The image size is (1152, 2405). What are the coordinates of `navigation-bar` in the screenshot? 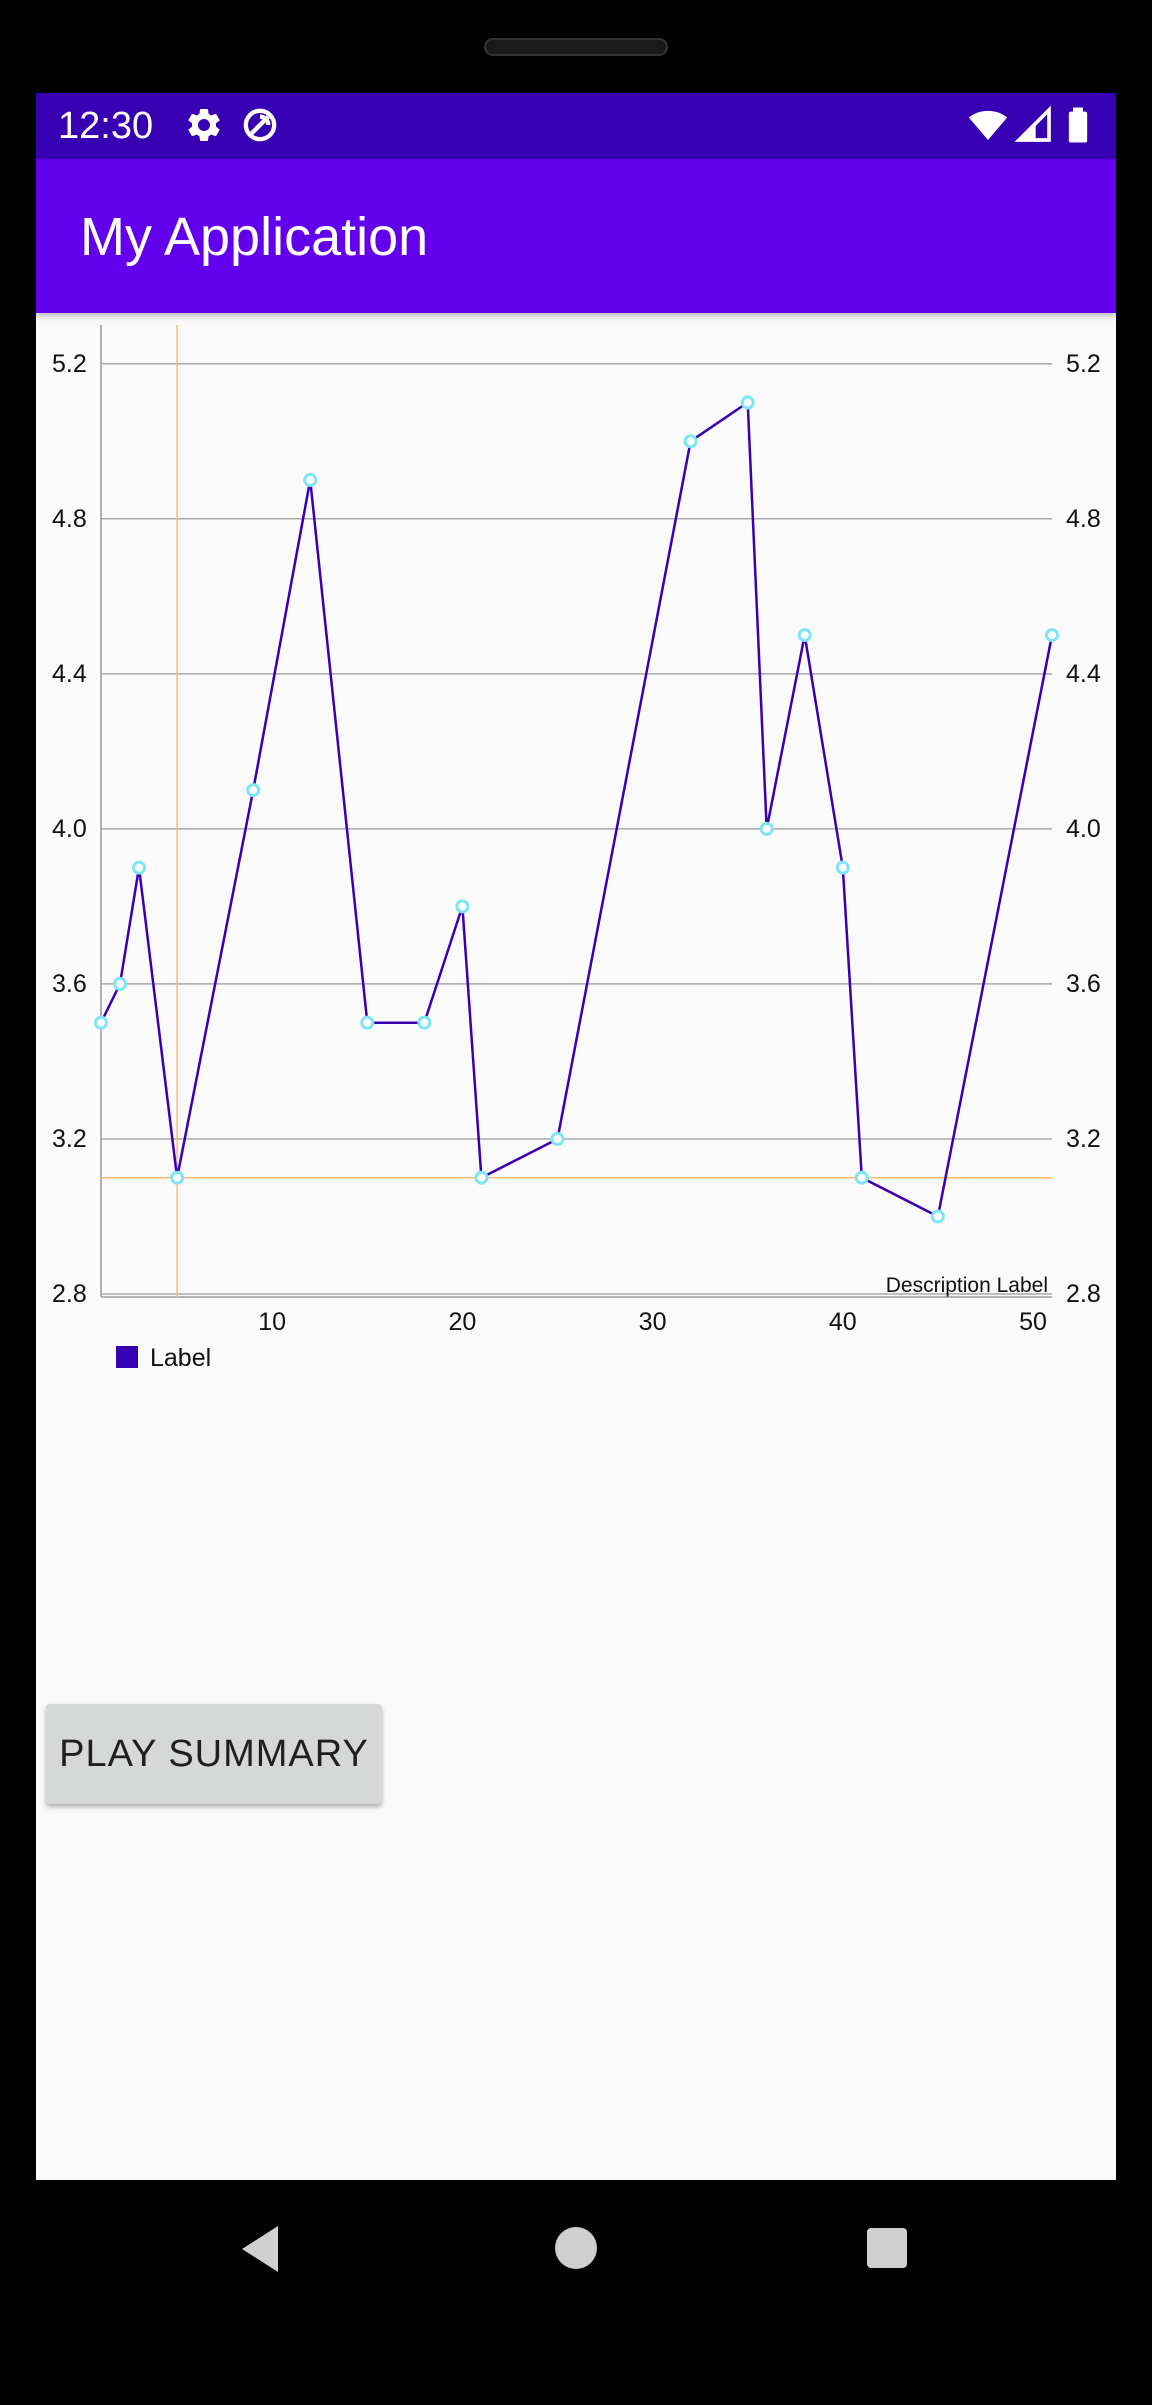 It's located at (576, 2260).